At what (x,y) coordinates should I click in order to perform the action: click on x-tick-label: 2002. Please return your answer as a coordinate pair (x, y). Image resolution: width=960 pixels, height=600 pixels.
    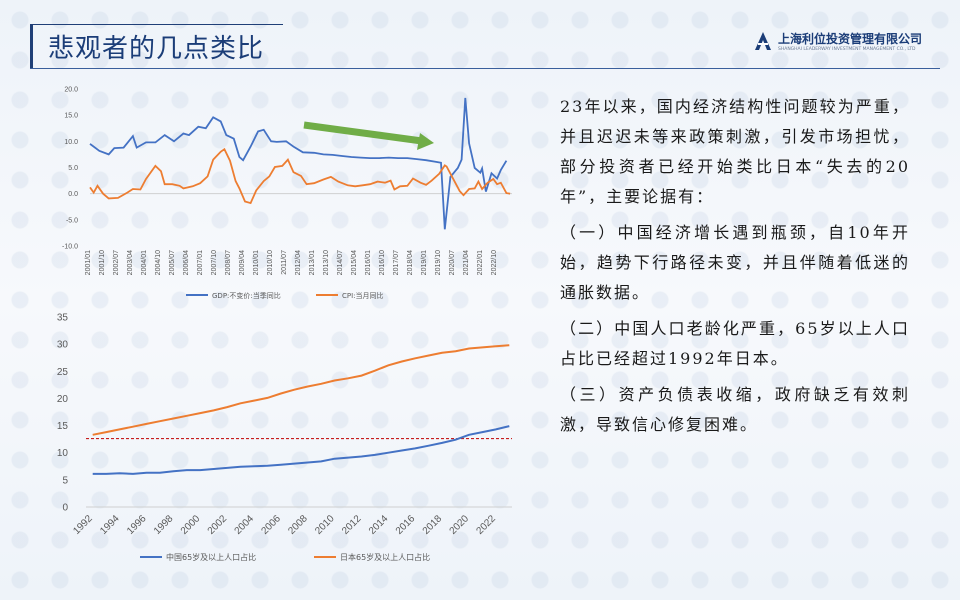
    Looking at the image, I should click on (218, 525).